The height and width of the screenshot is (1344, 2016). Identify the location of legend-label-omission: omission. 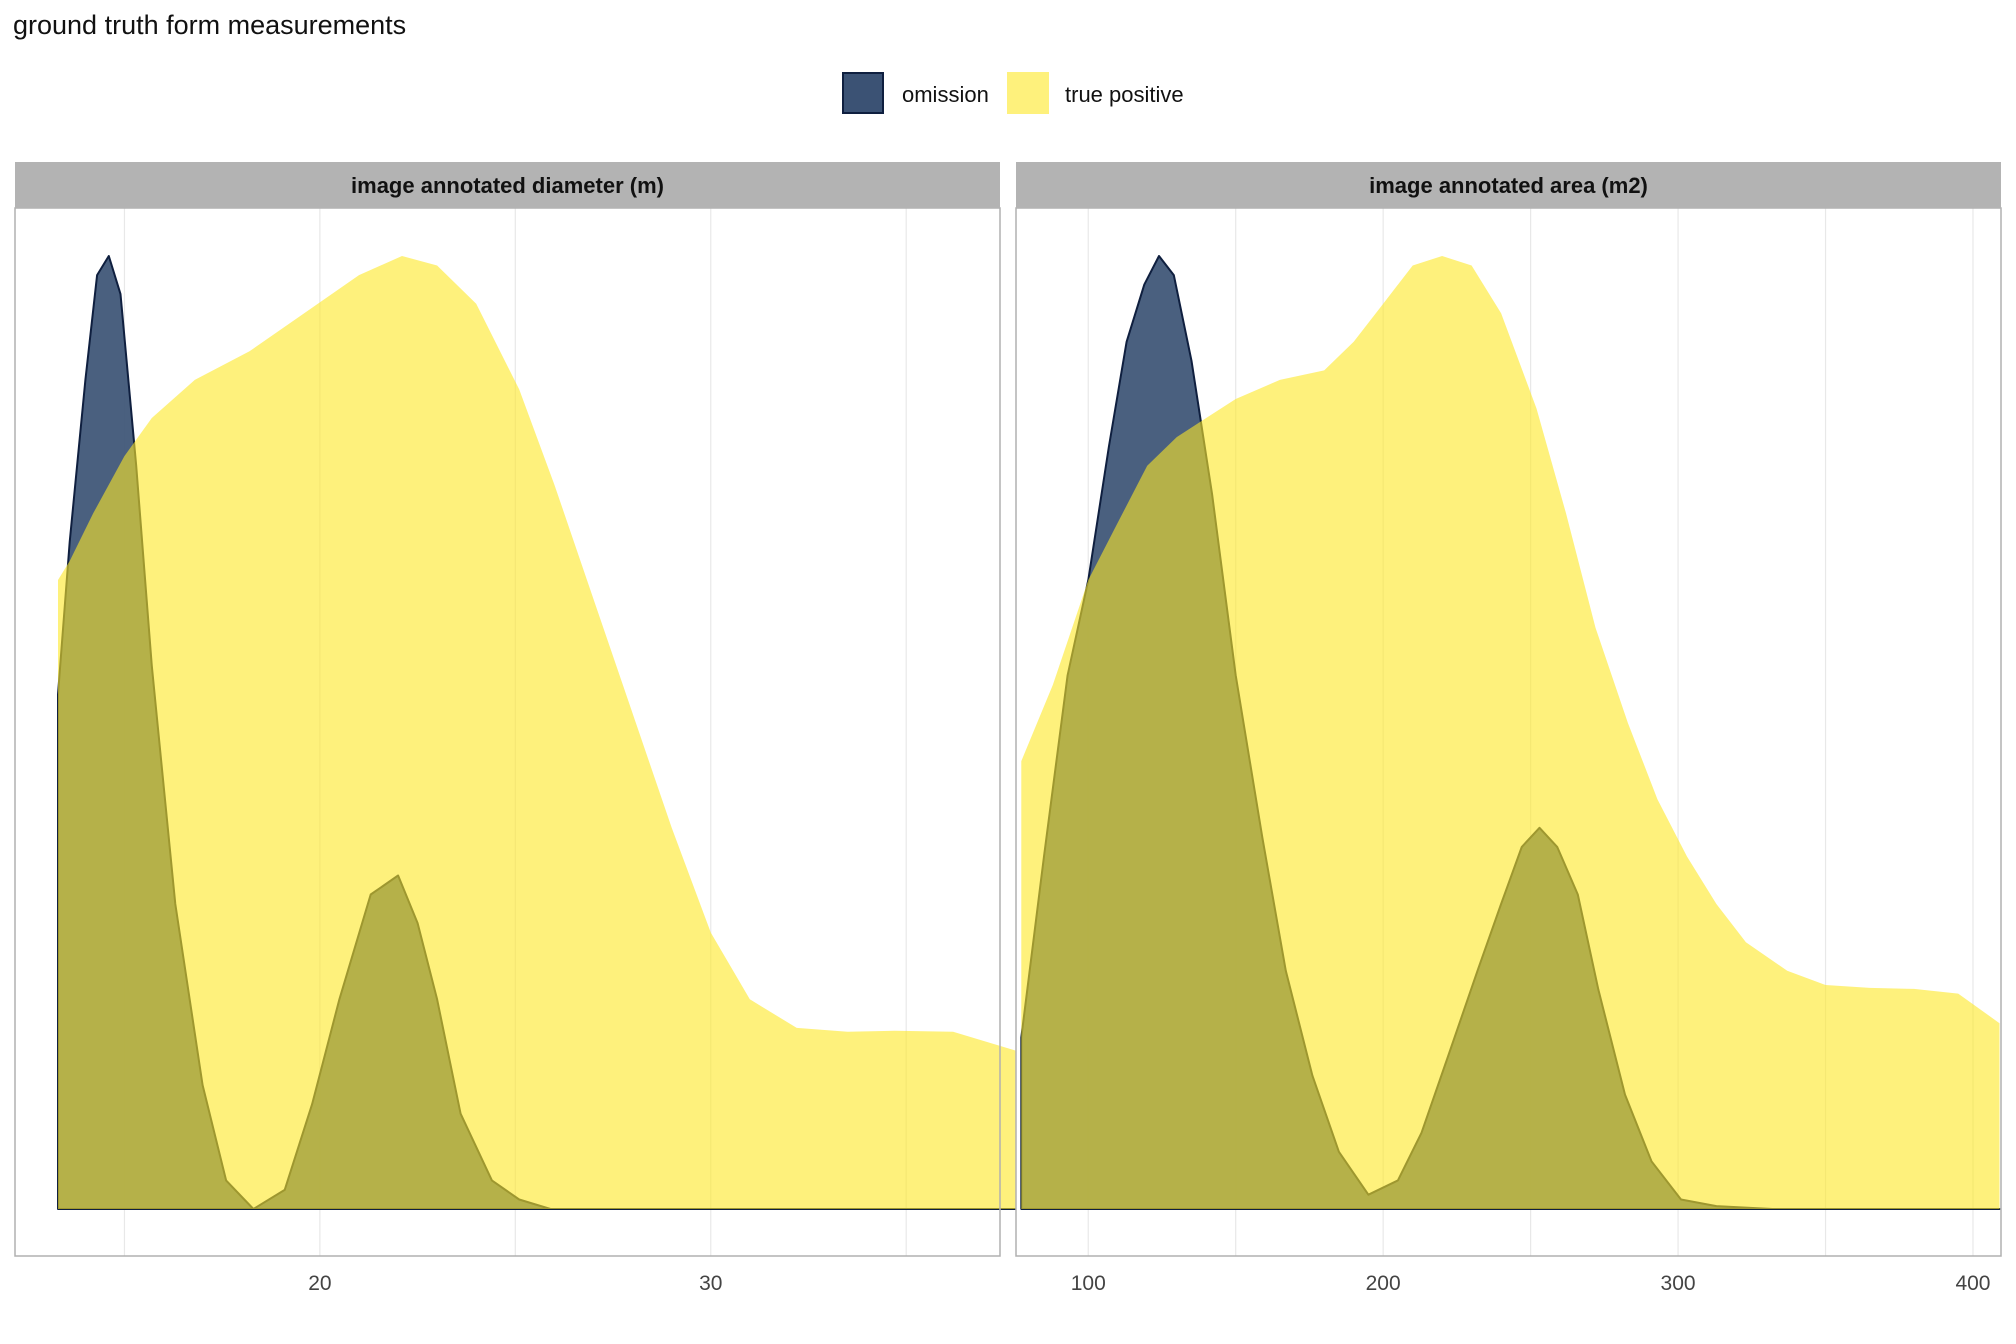
(945, 94).